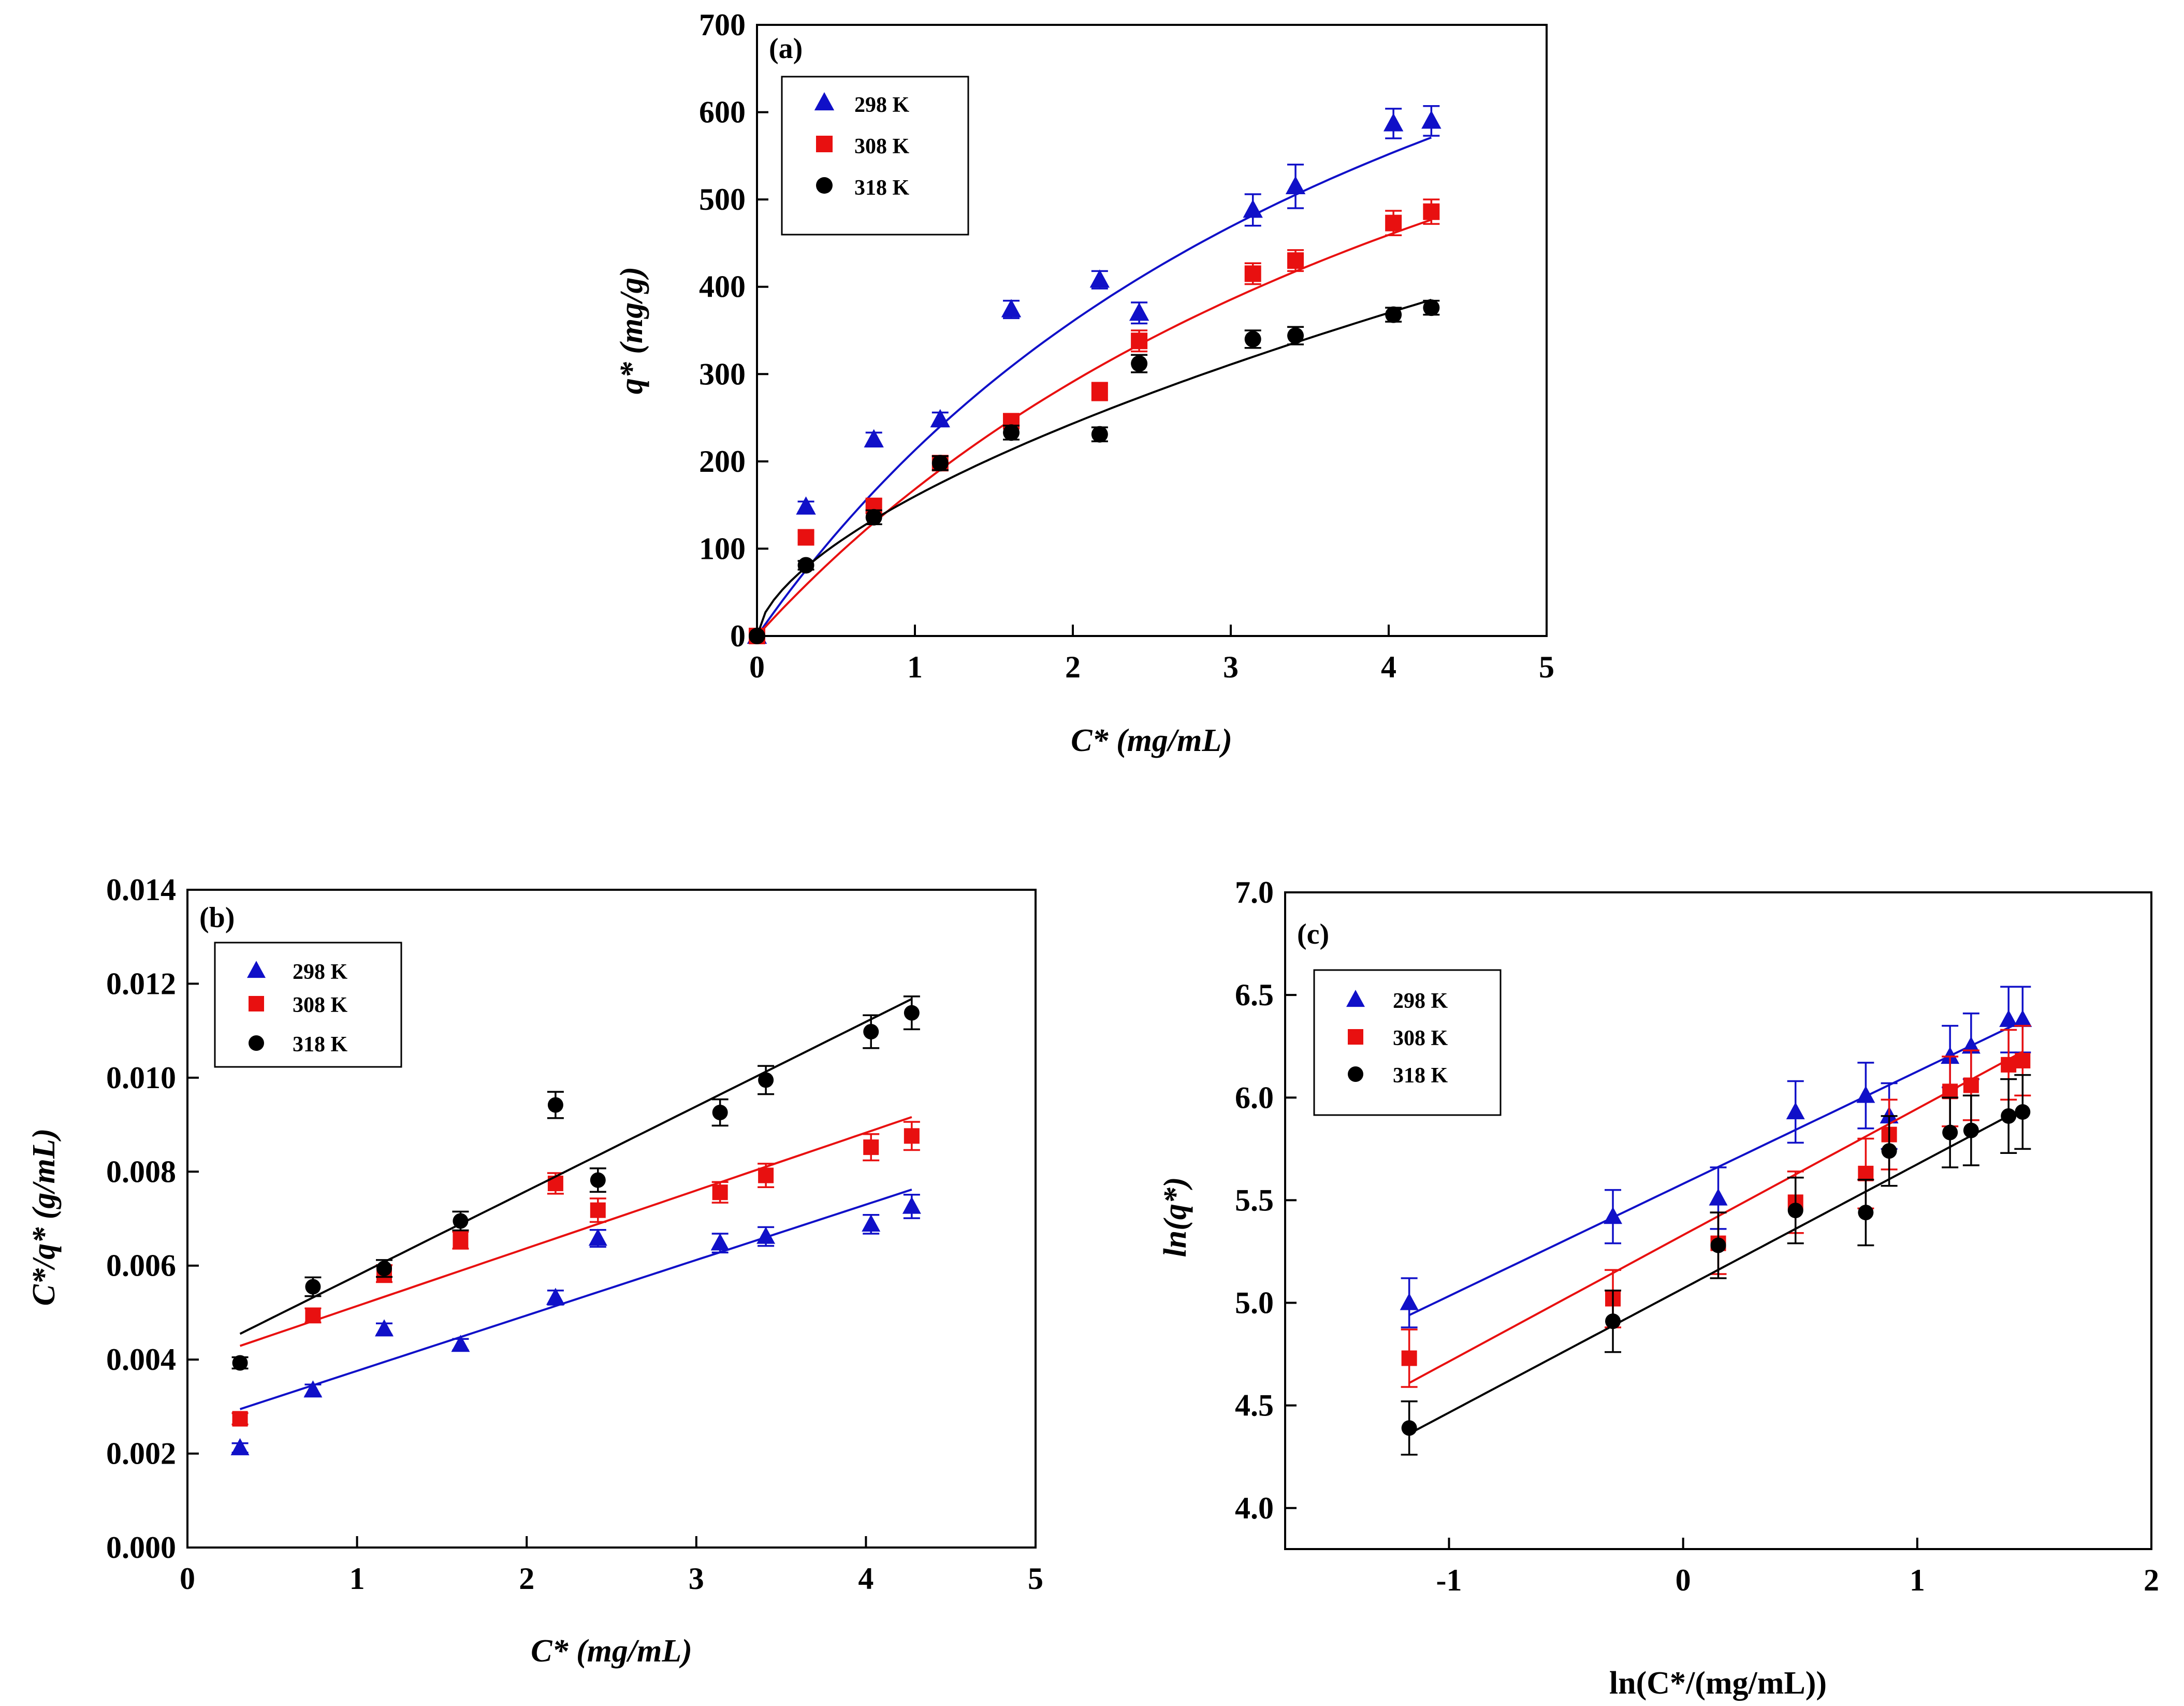 This screenshot has width=2184, height=1706. Describe the element at coordinates (1231, 667) in the screenshot. I see `x-tick-label-a-3: 3` at that location.